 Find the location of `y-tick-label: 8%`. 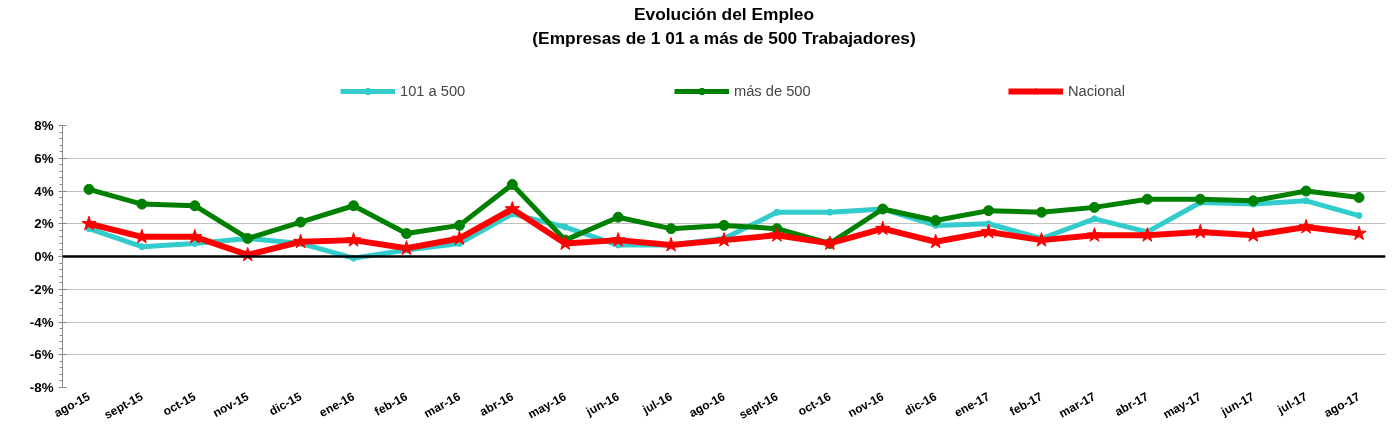

y-tick-label: 8% is located at coordinates (44, 125).